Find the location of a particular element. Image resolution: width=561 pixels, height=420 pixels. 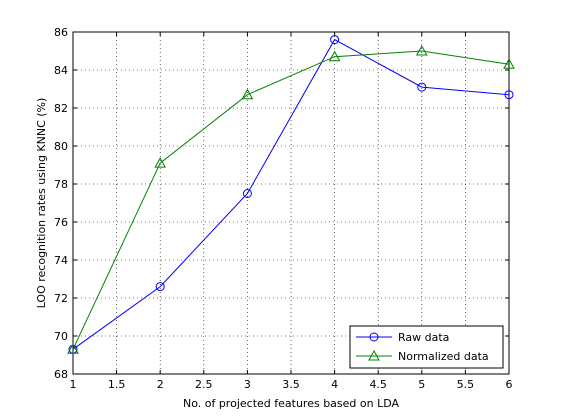

y-tick-label: 70 is located at coordinates (61, 336).